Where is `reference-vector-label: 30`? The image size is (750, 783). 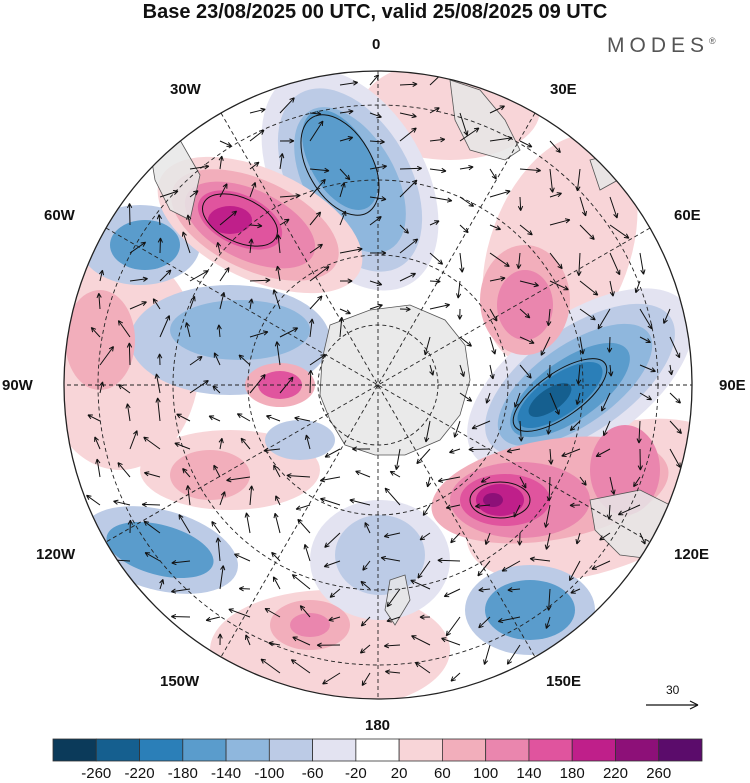 reference-vector-label: 30 is located at coordinates (673, 690).